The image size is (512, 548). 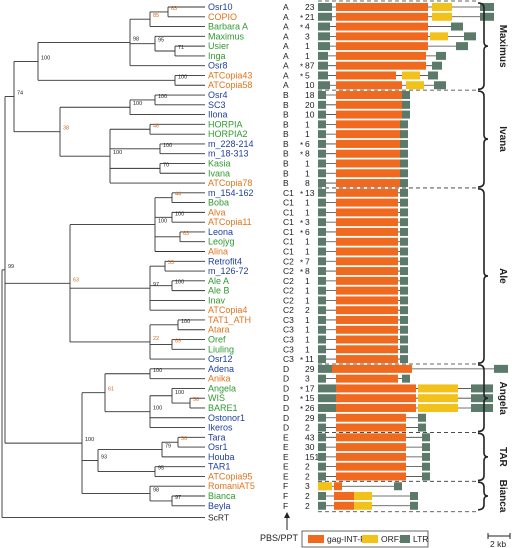 I want to click on element-structure-horpia2, so click(x=363, y=134).